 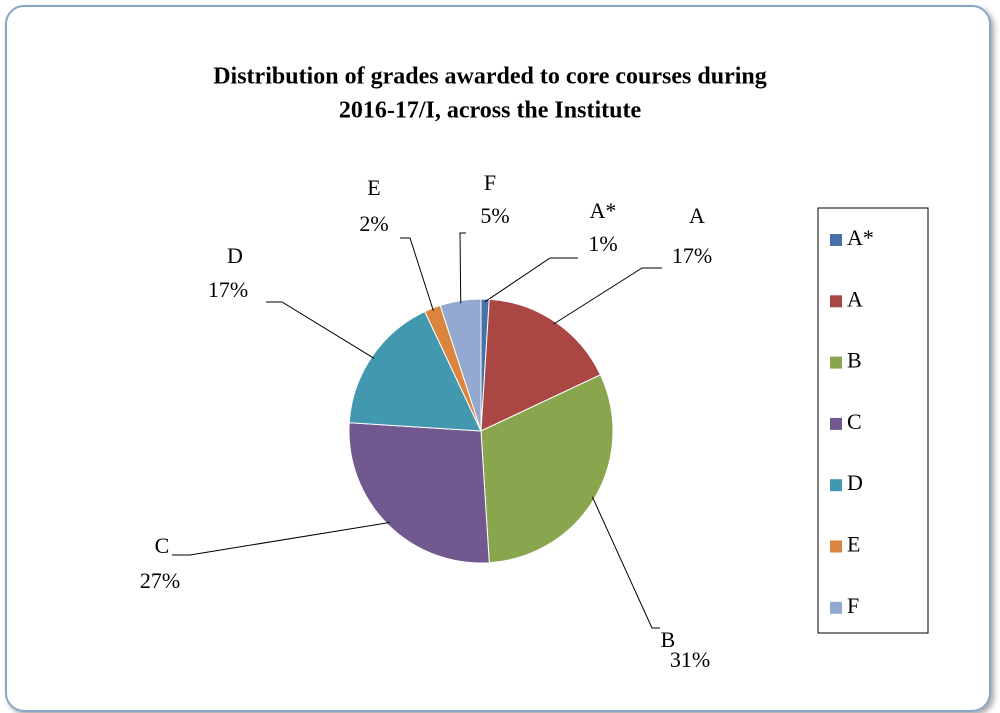 I want to click on data-label-name: A*, so click(x=603, y=210).